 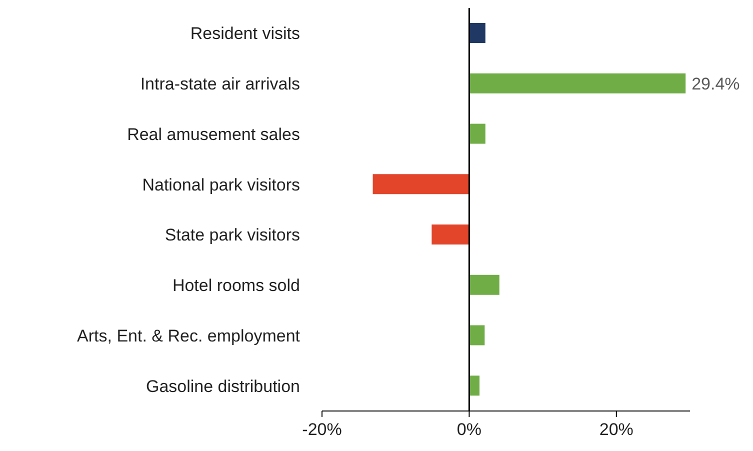 I want to click on y-tick-label: National park visitors, so click(x=221, y=184).